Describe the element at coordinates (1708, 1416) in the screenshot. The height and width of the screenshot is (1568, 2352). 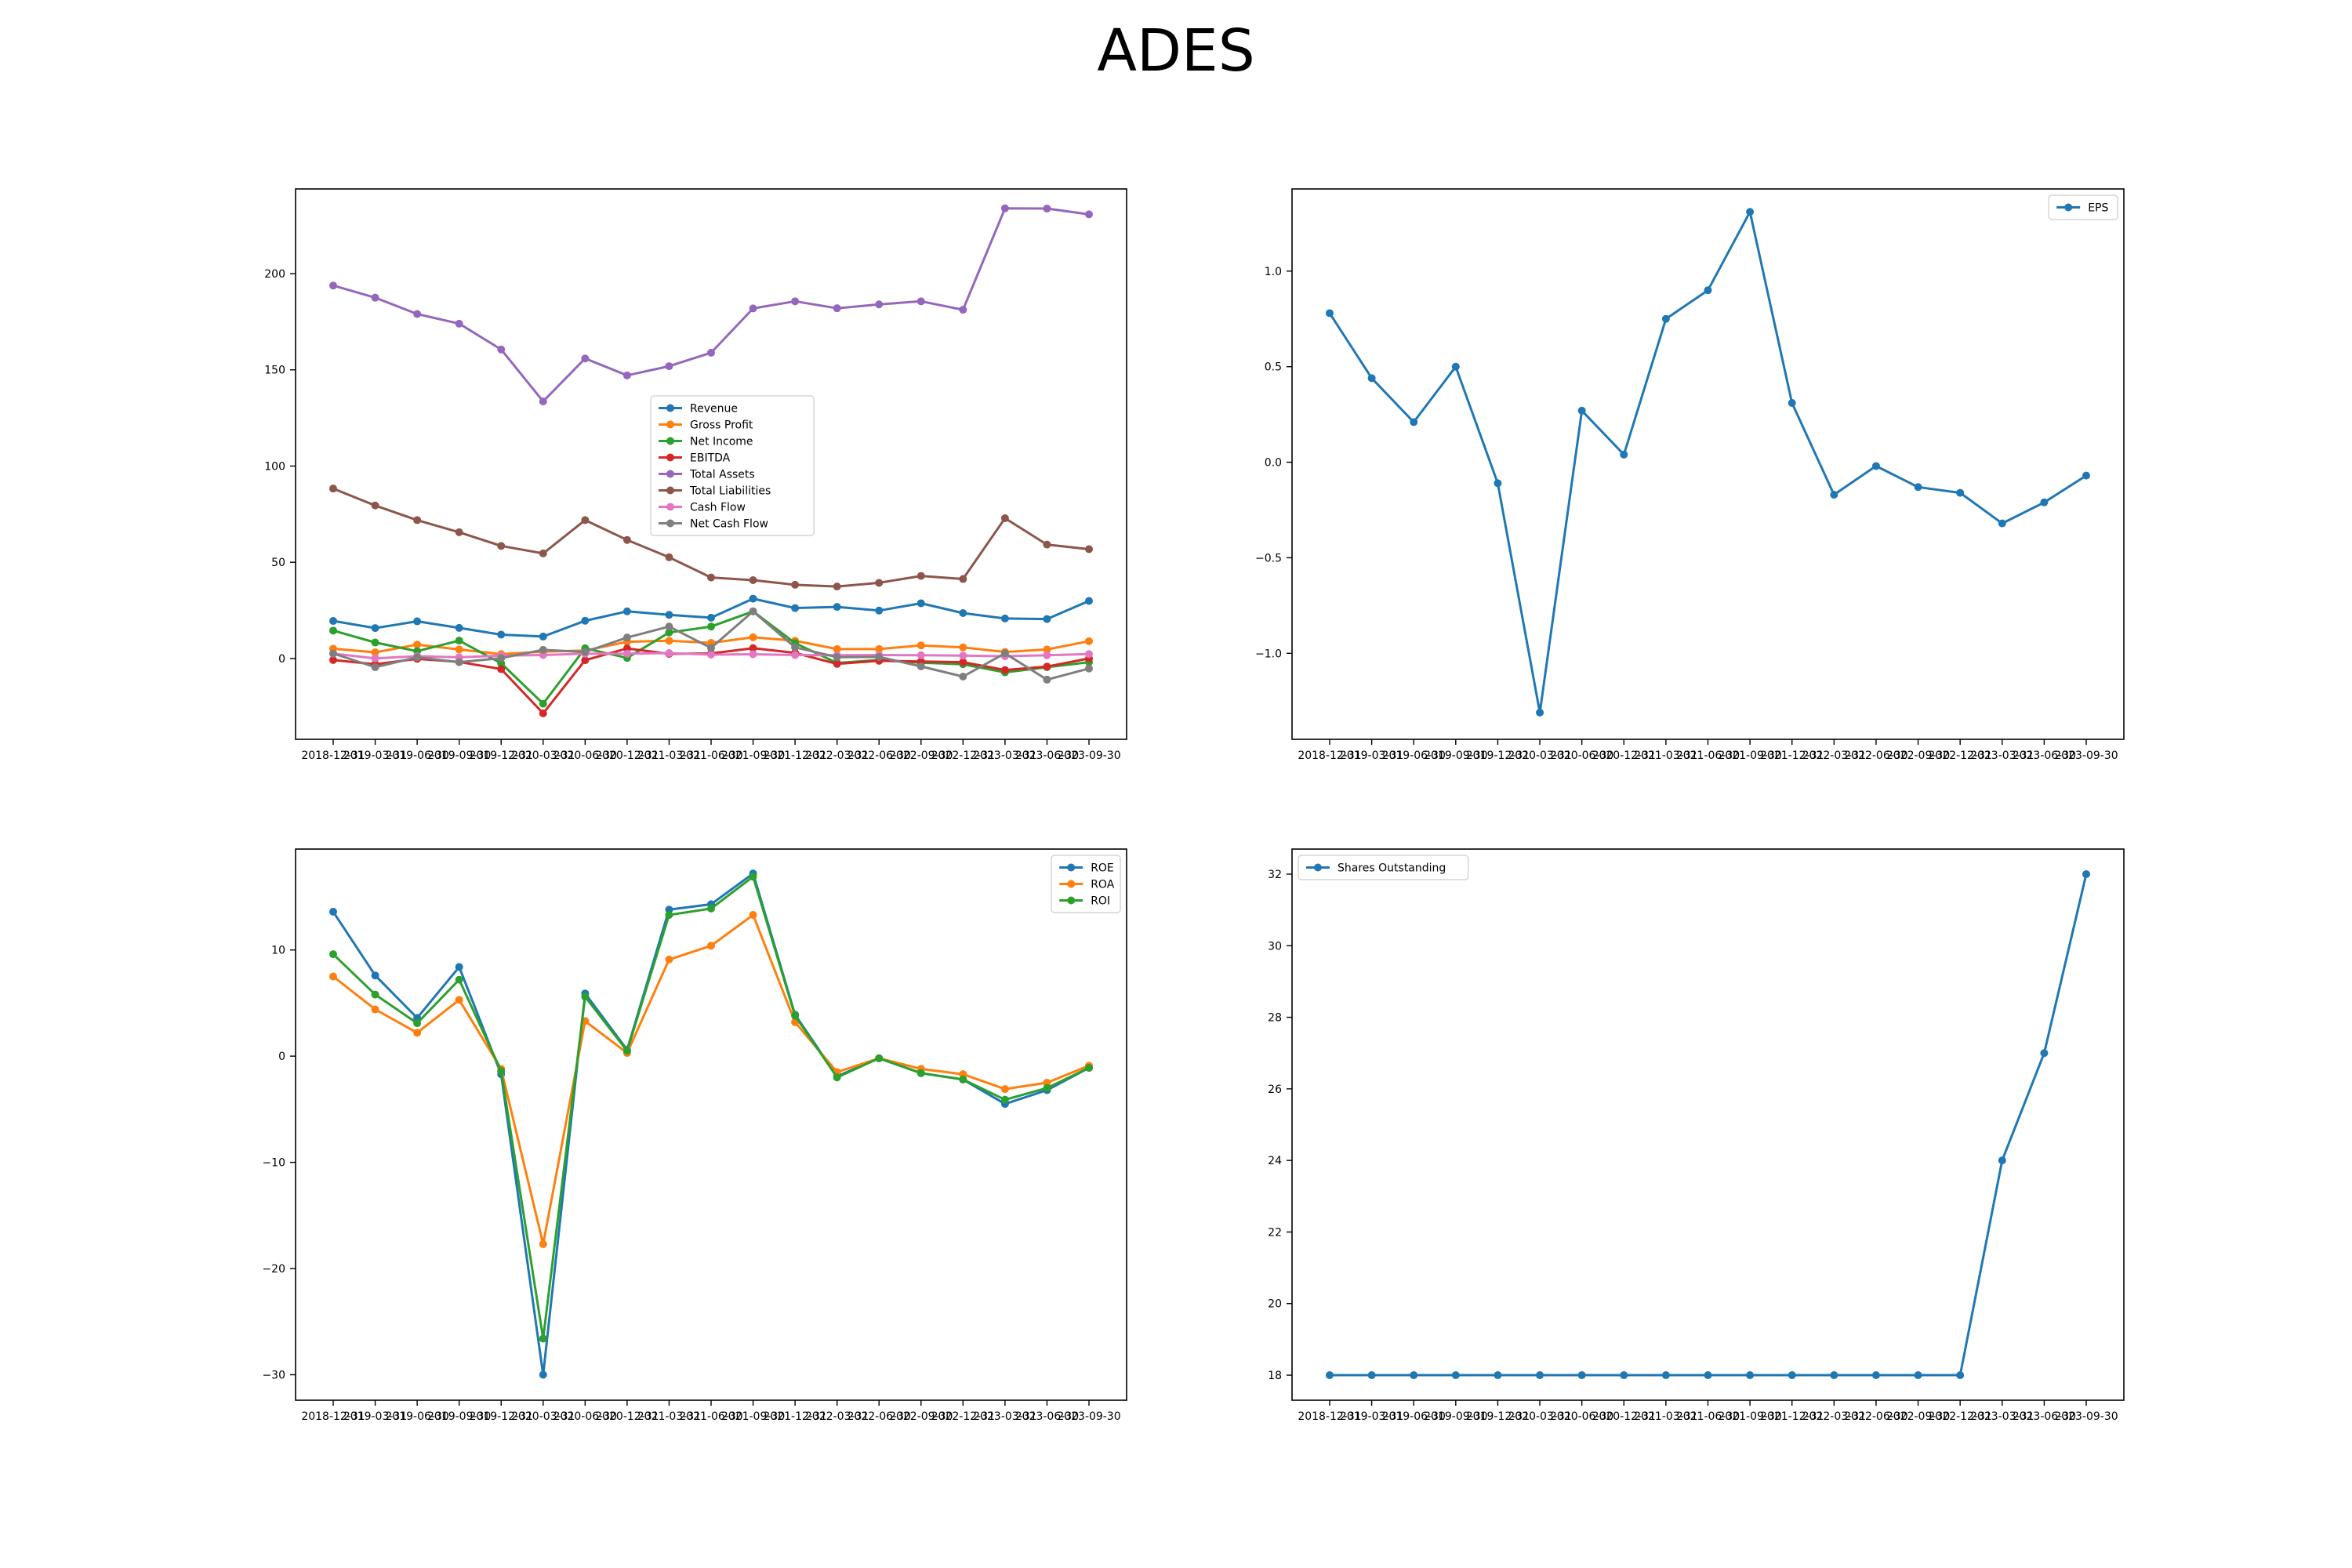
I see `x-tick-label: 2021-06-30` at that location.